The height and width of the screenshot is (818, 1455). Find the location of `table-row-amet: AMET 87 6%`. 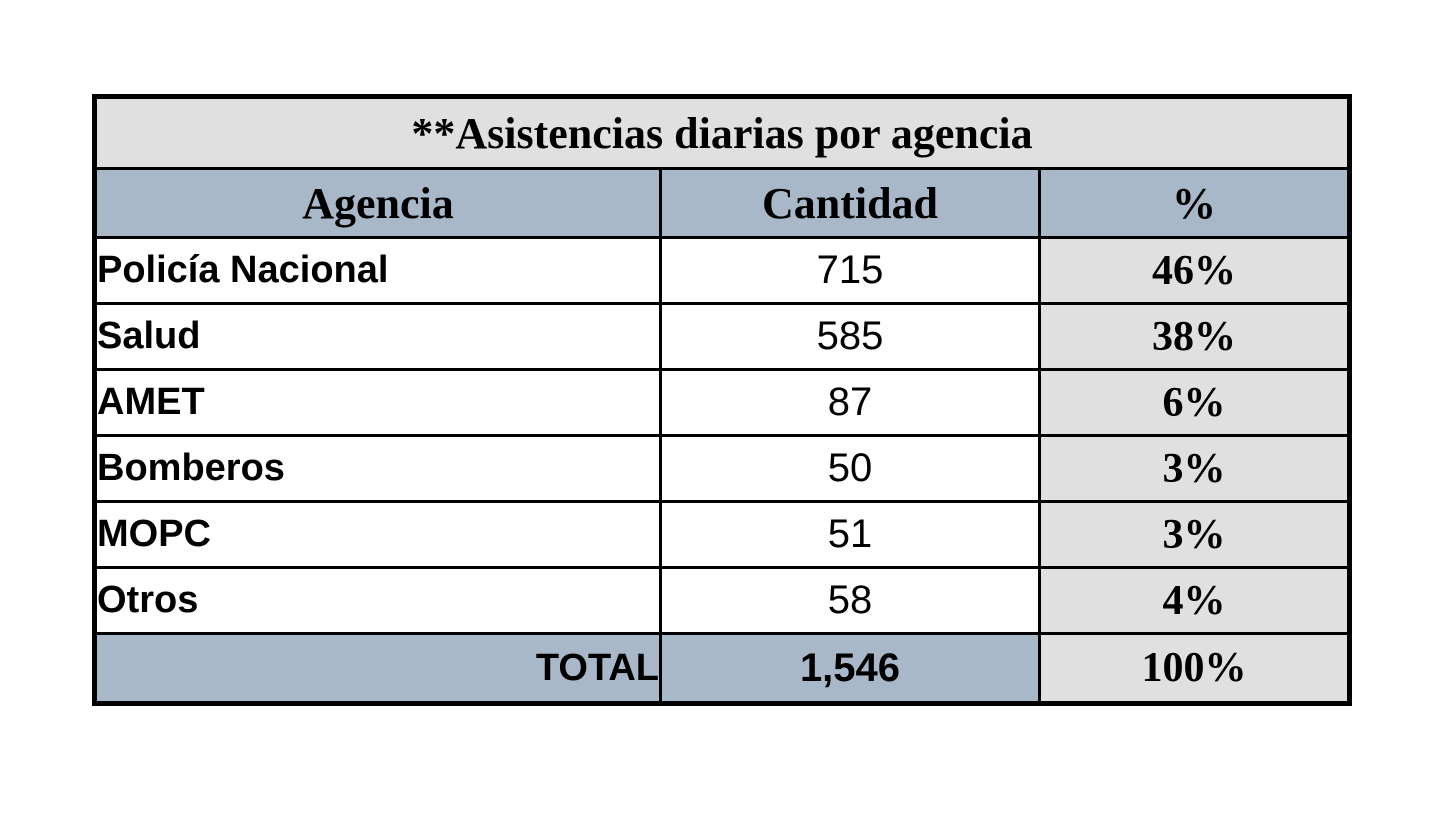

table-row-amet: AMET 87 6% is located at coordinates (722, 402).